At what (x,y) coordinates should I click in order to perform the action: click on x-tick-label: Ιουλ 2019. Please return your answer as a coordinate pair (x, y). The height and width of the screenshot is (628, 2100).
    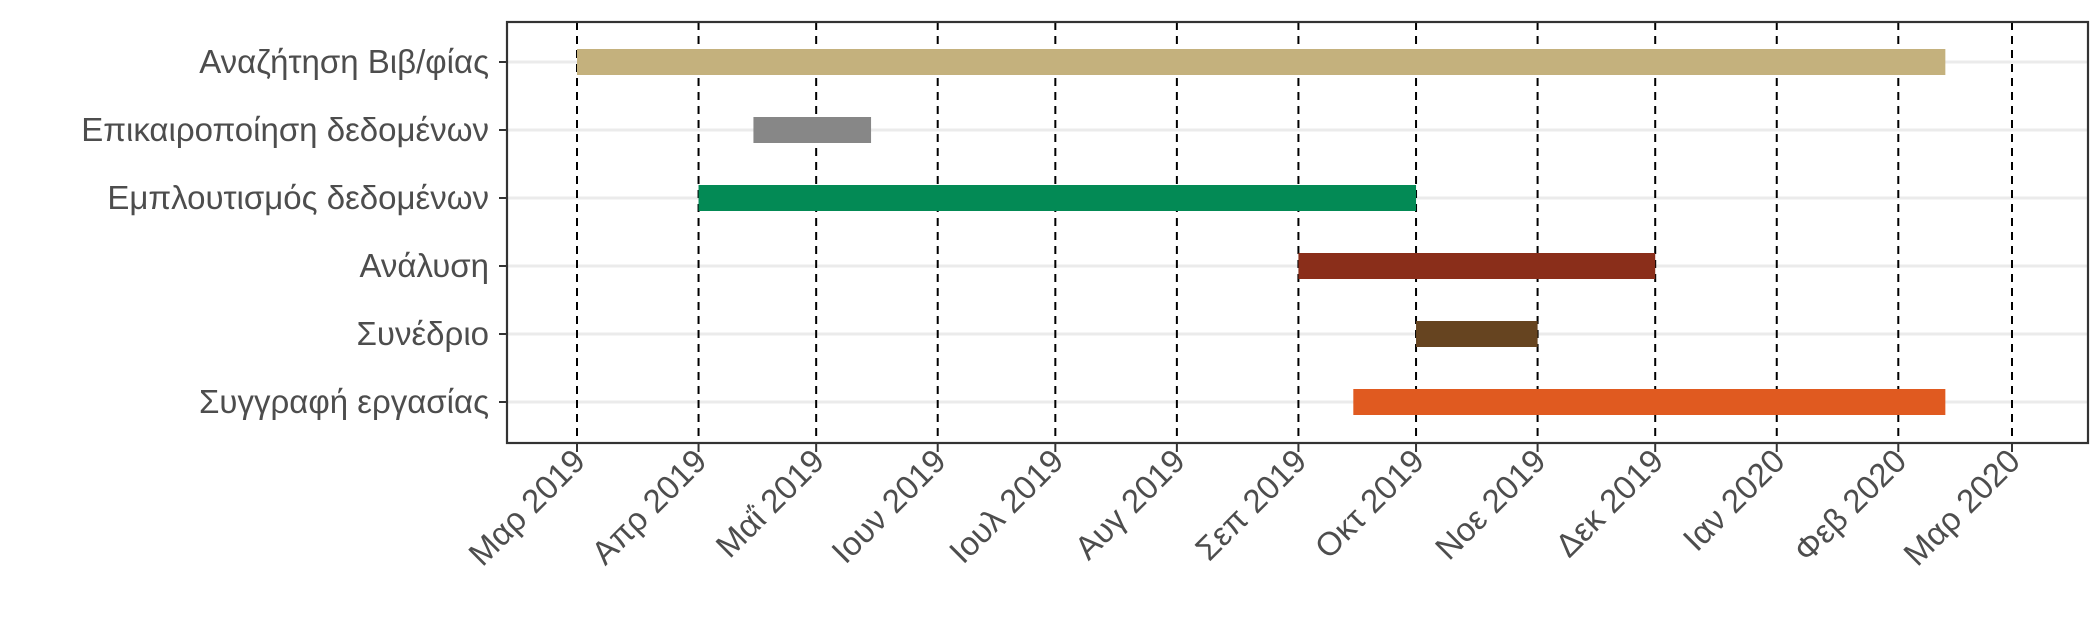
    Looking at the image, I should click on (1006, 506).